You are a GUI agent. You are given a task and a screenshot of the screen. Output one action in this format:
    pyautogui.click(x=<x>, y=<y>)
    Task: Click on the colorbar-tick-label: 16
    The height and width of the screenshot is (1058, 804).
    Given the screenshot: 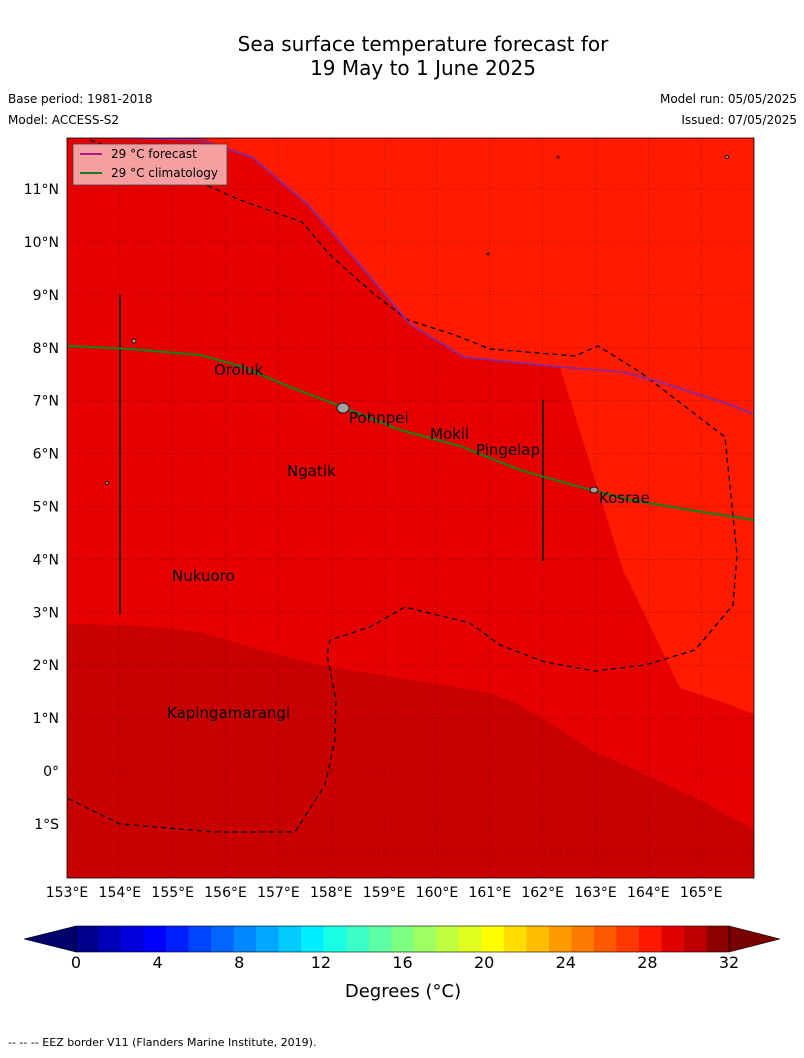 What is the action you would take?
    pyautogui.click(x=402, y=962)
    